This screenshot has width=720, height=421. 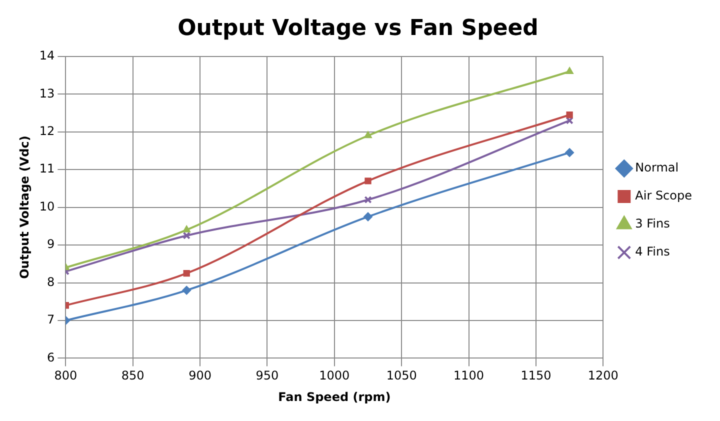 I want to click on x-tick-label: 900, so click(x=200, y=375).